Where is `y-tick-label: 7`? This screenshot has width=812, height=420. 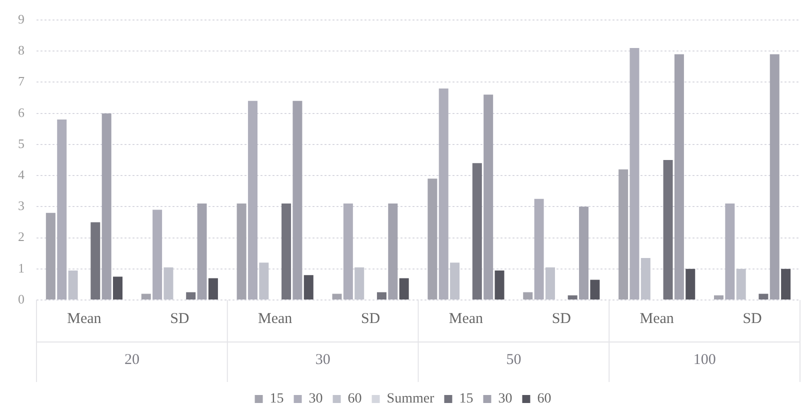 y-tick-label: 7 is located at coordinates (21, 81).